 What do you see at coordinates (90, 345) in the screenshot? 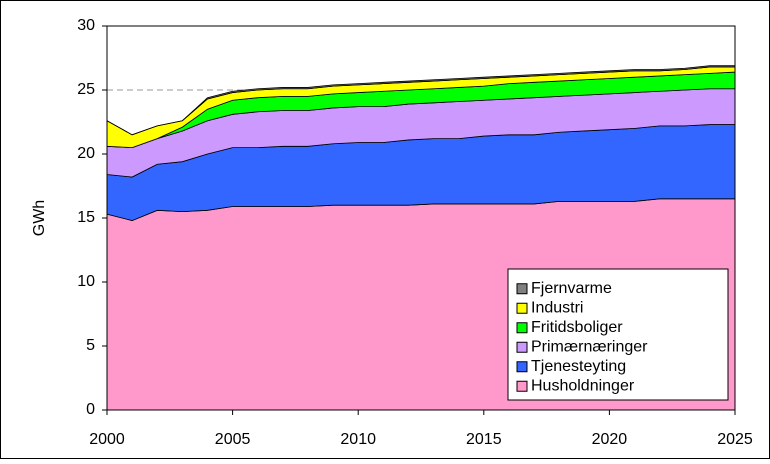
I see `y-tick-label: 5` at bounding box center [90, 345].